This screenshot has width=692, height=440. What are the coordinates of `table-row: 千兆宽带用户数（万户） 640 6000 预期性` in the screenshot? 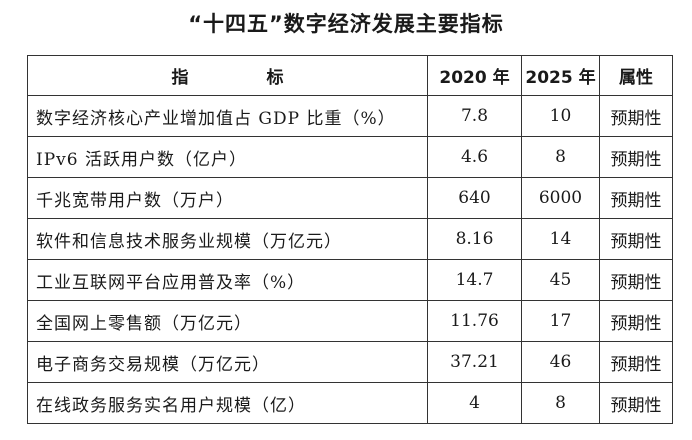 It's located at (350, 198).